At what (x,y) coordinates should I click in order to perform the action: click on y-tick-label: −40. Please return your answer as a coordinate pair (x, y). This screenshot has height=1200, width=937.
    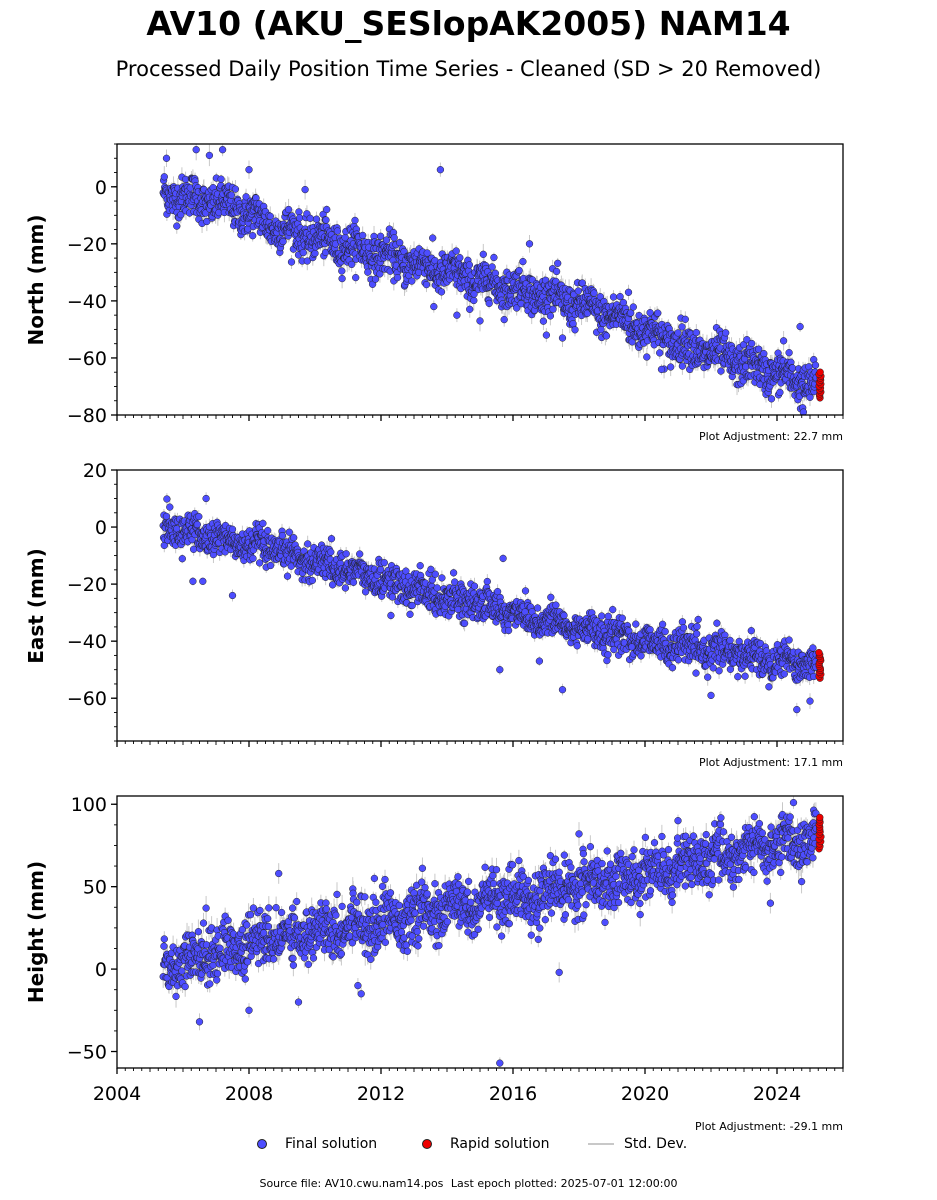
    Looking at the image, I should click on (87, 302).